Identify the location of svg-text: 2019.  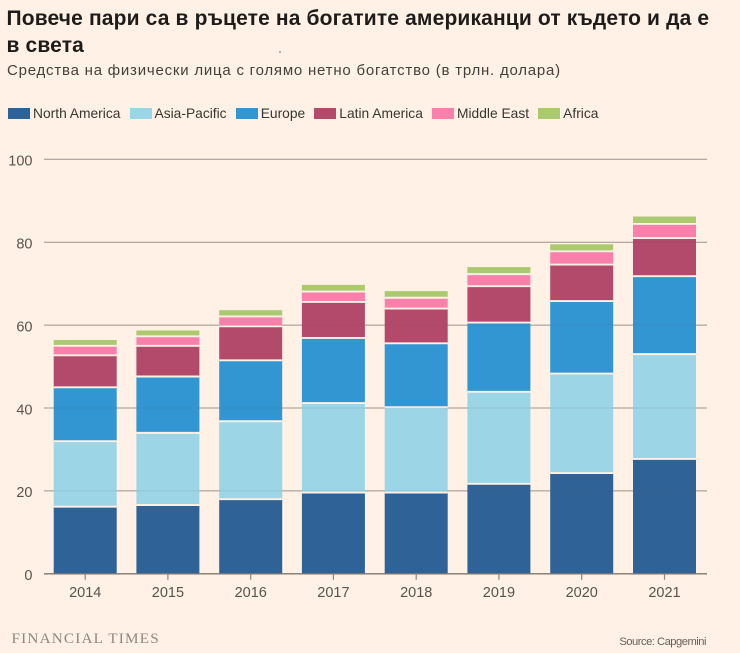
(499, 593).